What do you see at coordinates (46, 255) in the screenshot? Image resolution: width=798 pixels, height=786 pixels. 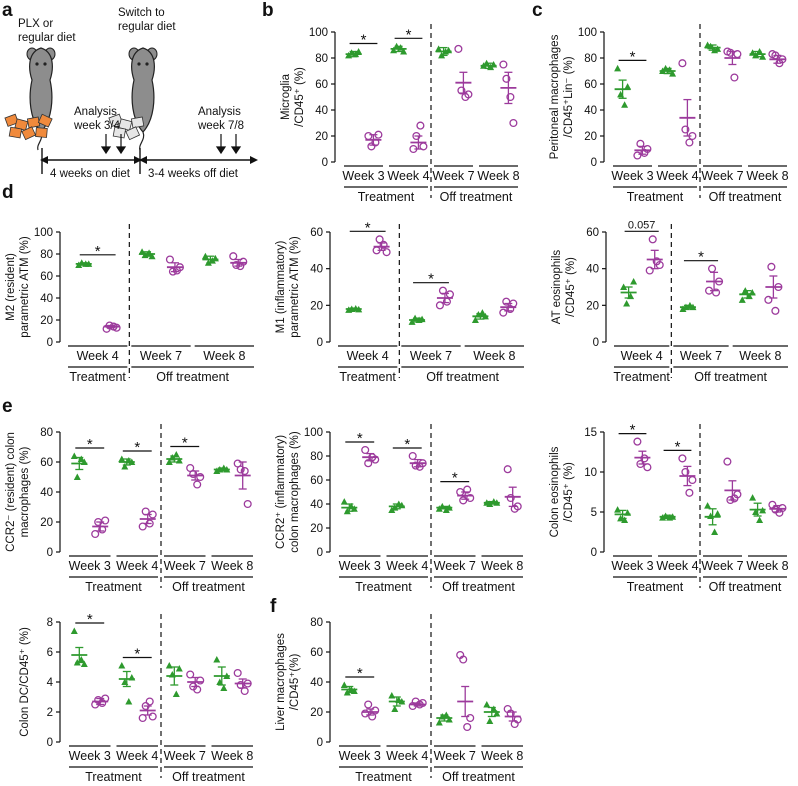 I see `y-tick-label: 80` at bounding box center [46, 255].